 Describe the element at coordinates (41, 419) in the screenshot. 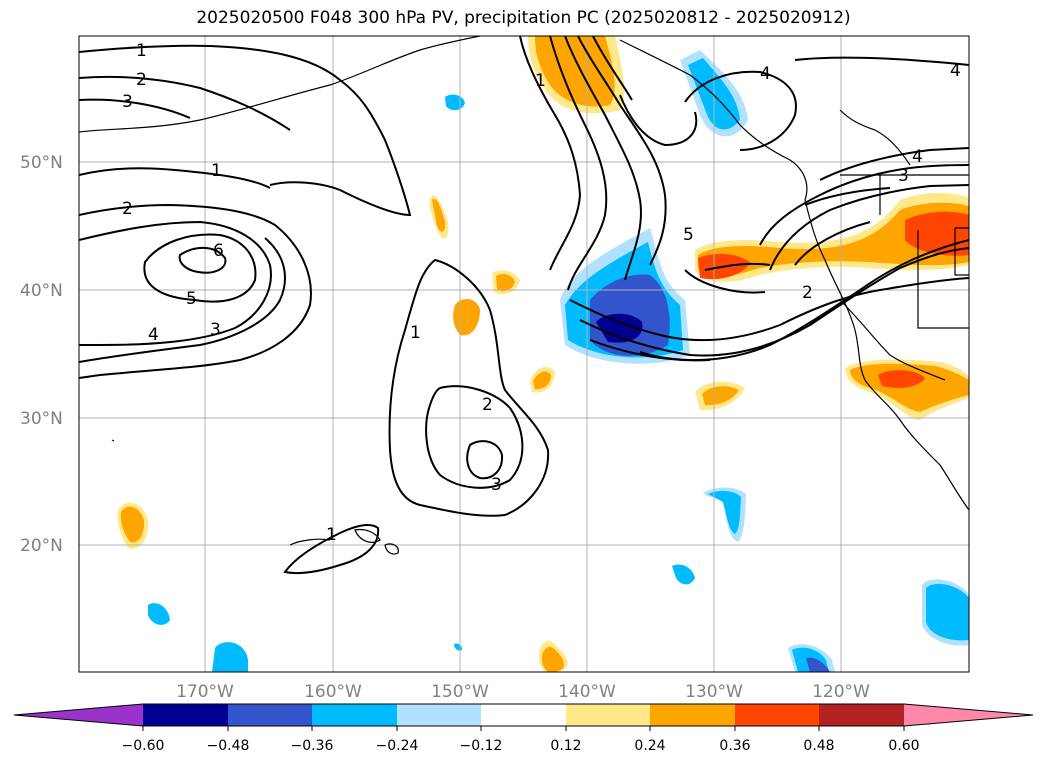

I see `lat-label: 30°N` at that location.